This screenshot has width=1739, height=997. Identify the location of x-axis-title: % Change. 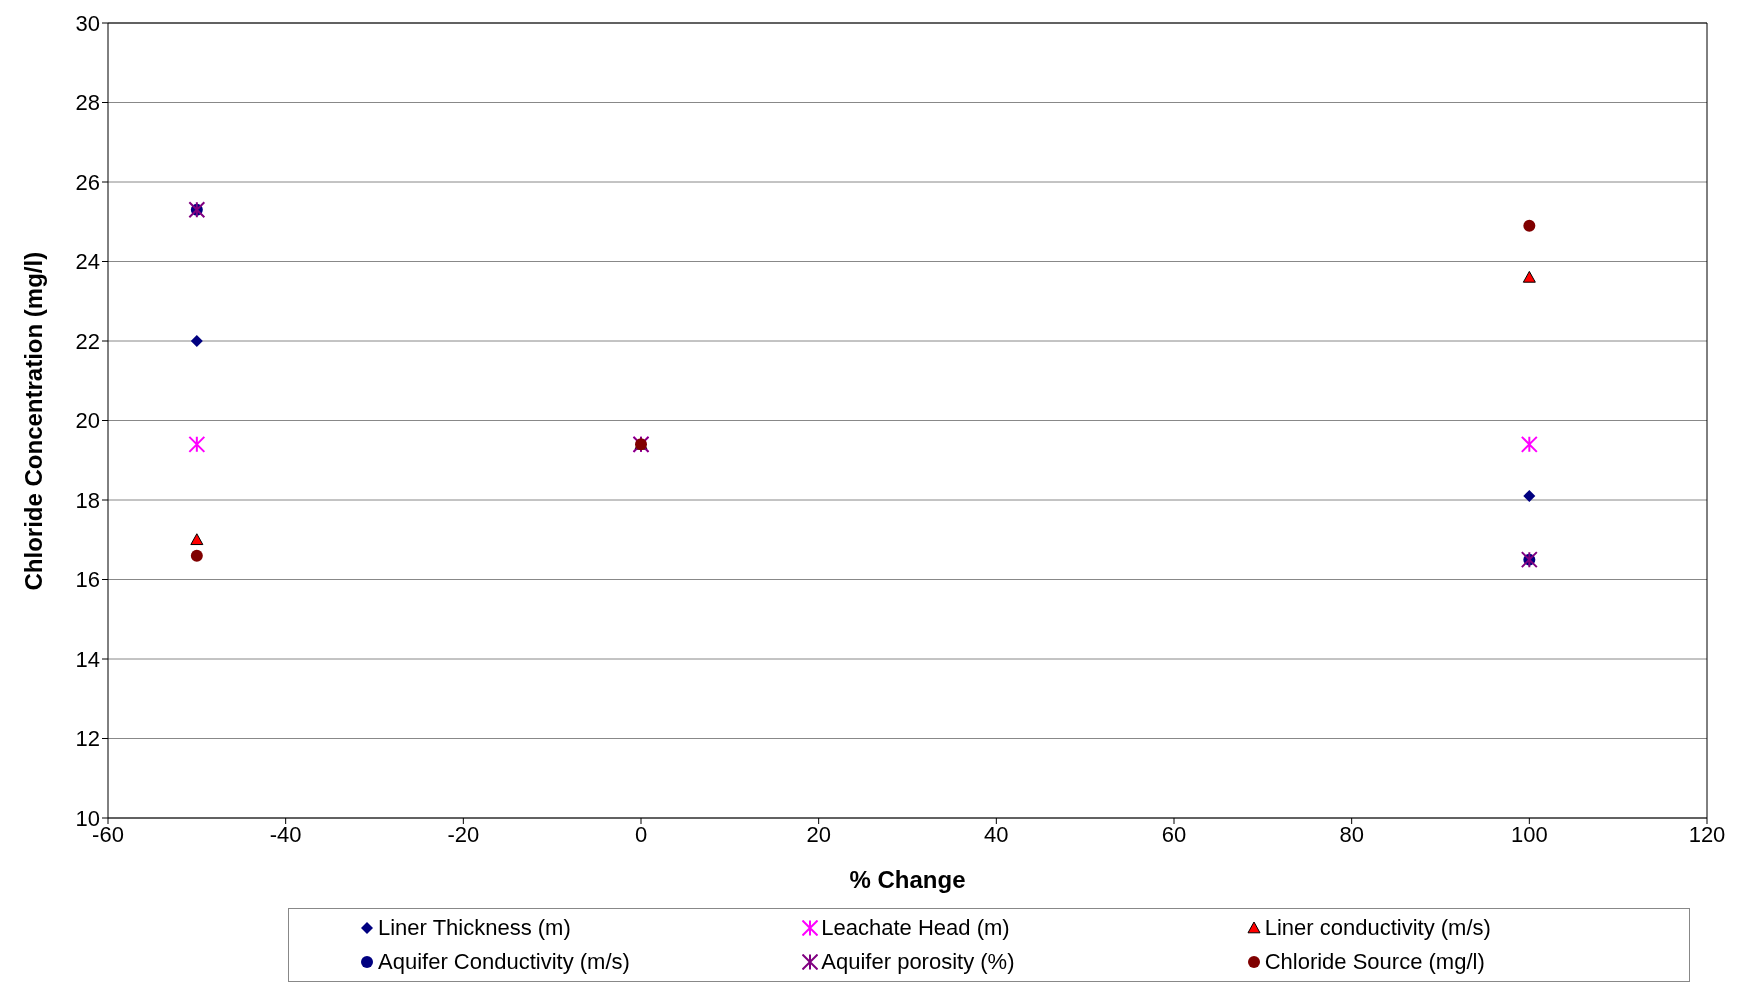
(907, 879).